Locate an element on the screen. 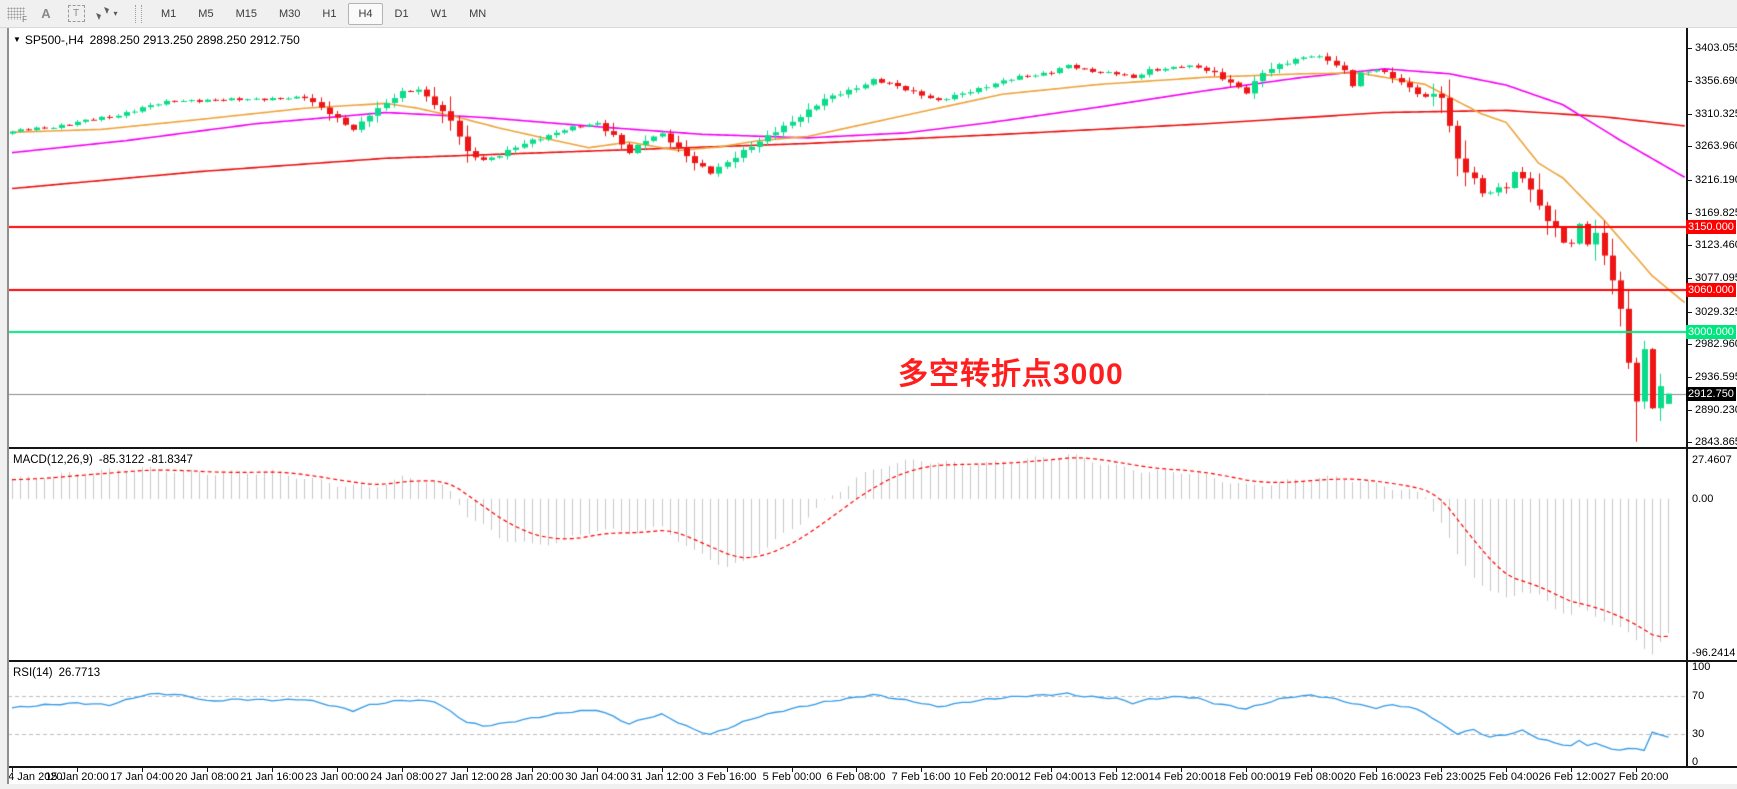  timeframe-d1: D1 is located at coordinates (401, 13).